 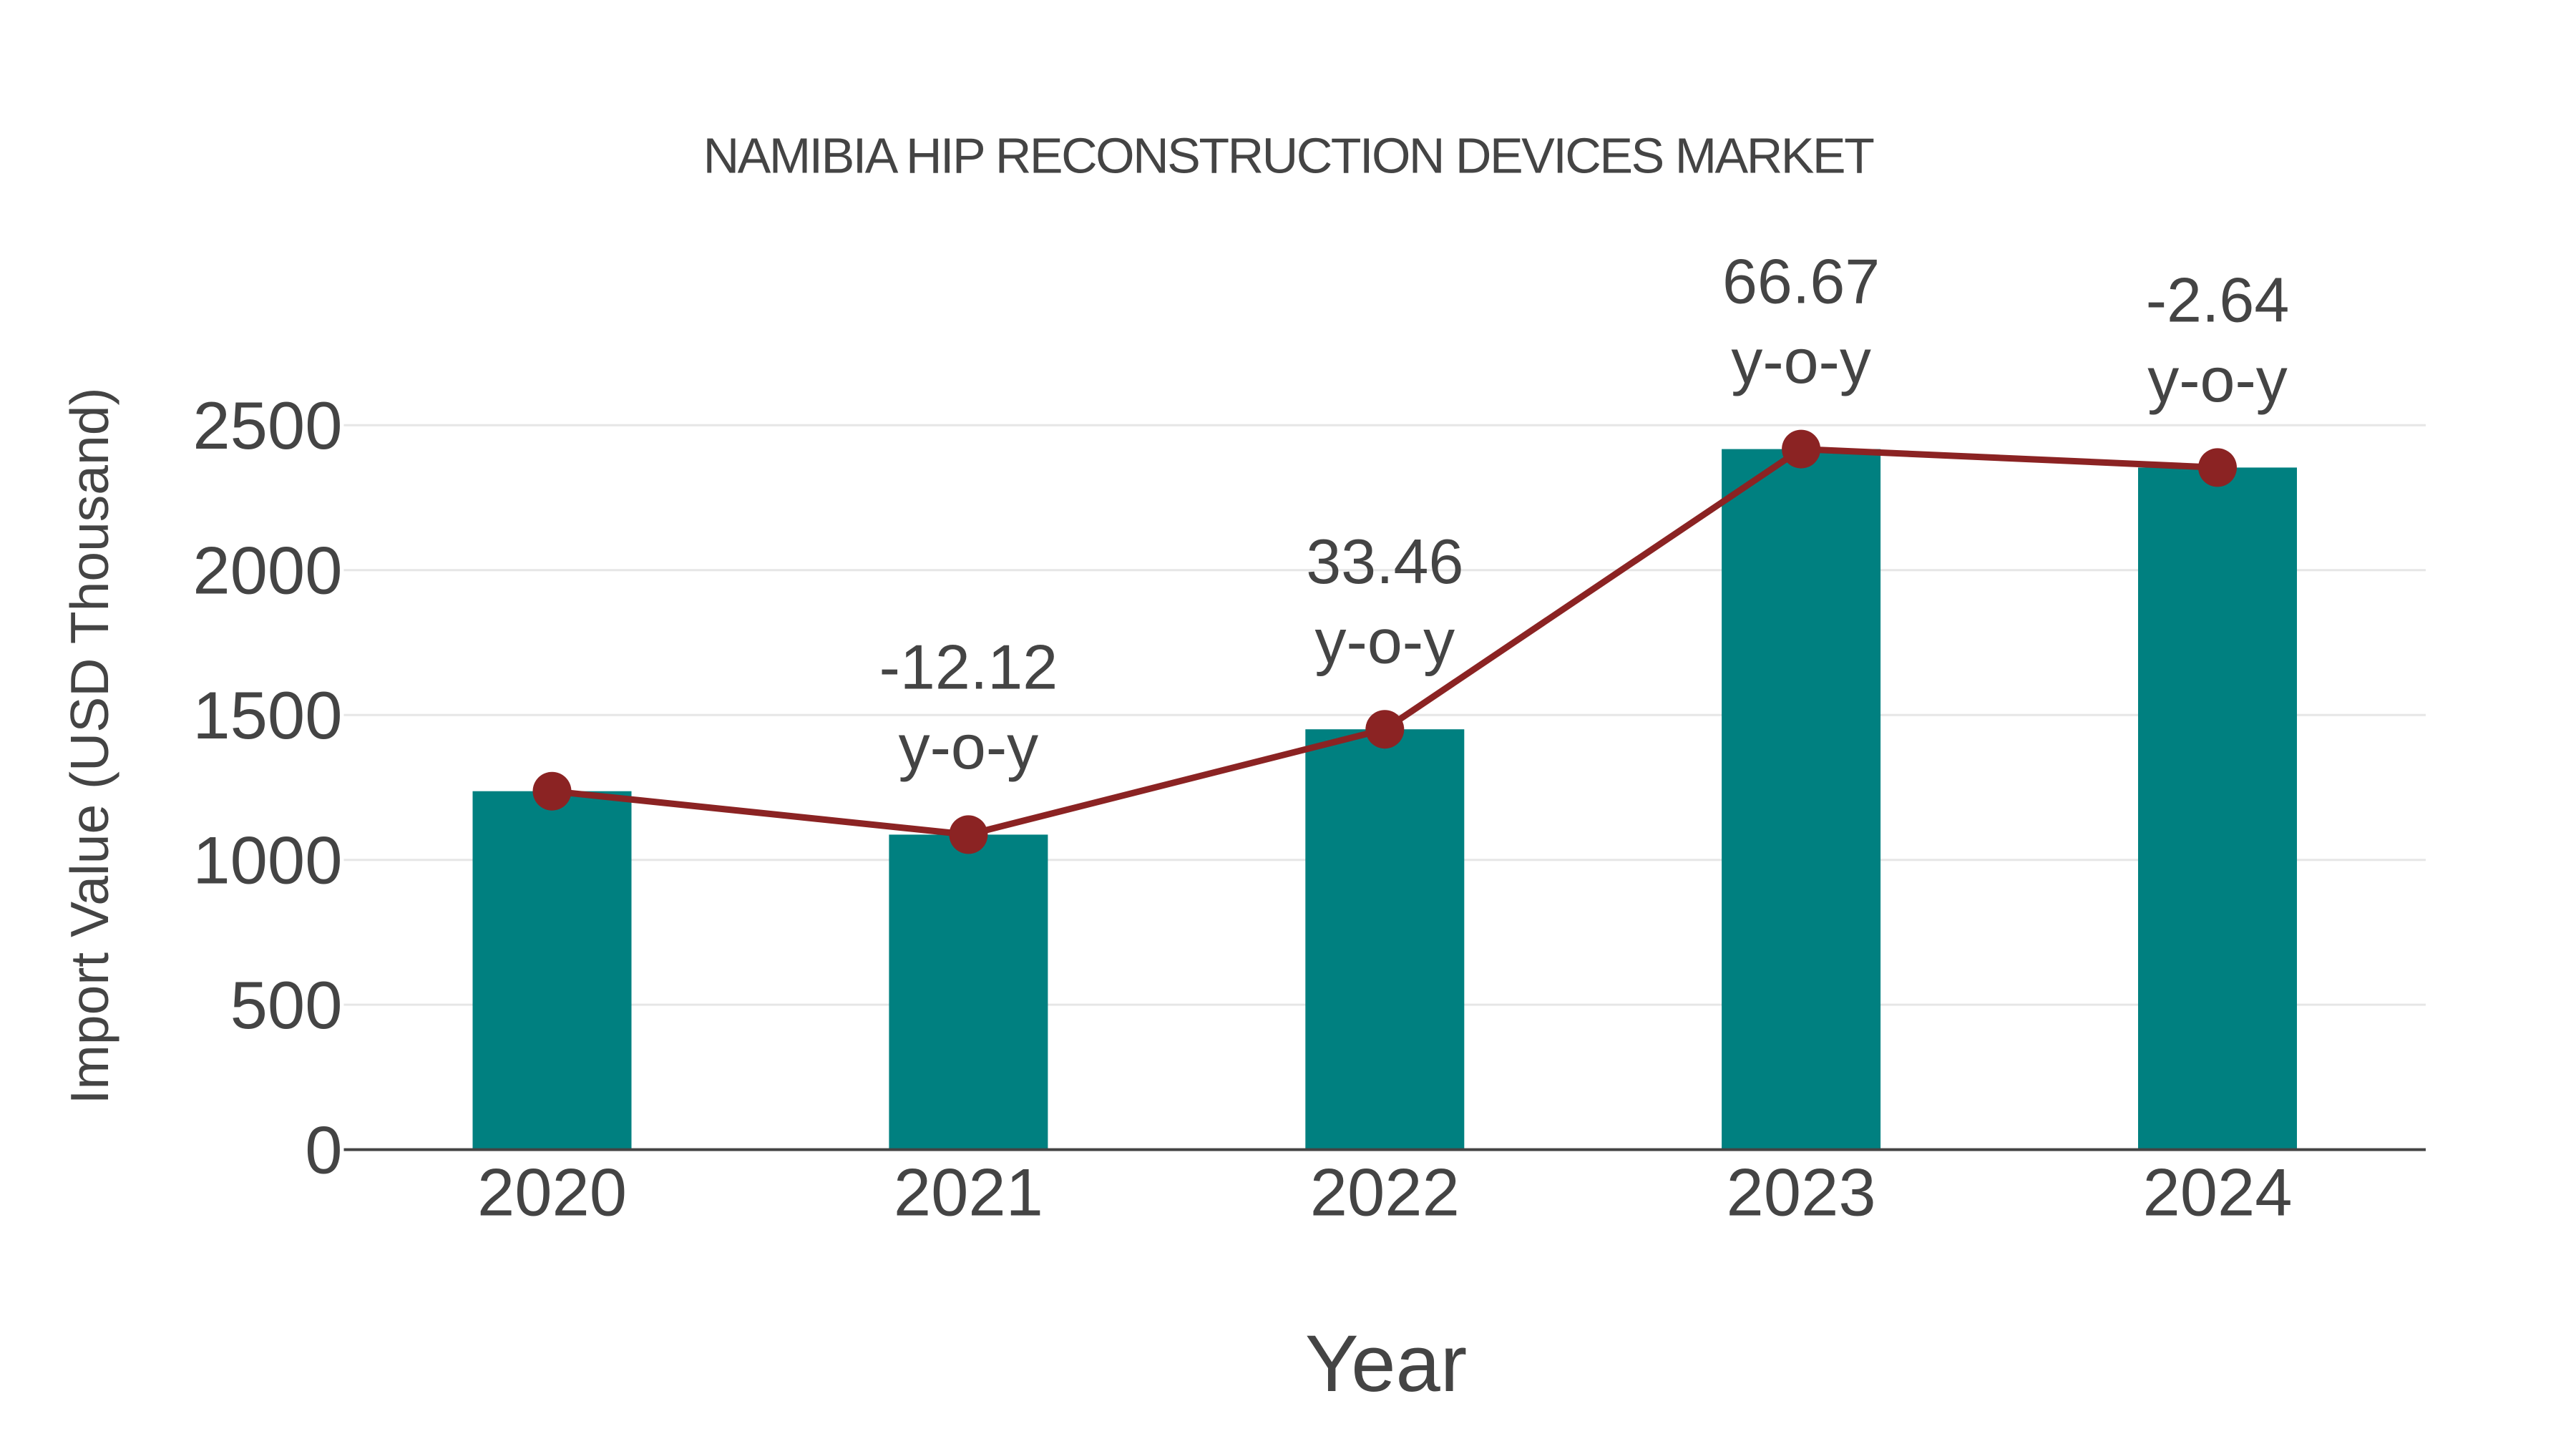 I want to click on svg-text: 2024, so click(x=2217, y=1192).